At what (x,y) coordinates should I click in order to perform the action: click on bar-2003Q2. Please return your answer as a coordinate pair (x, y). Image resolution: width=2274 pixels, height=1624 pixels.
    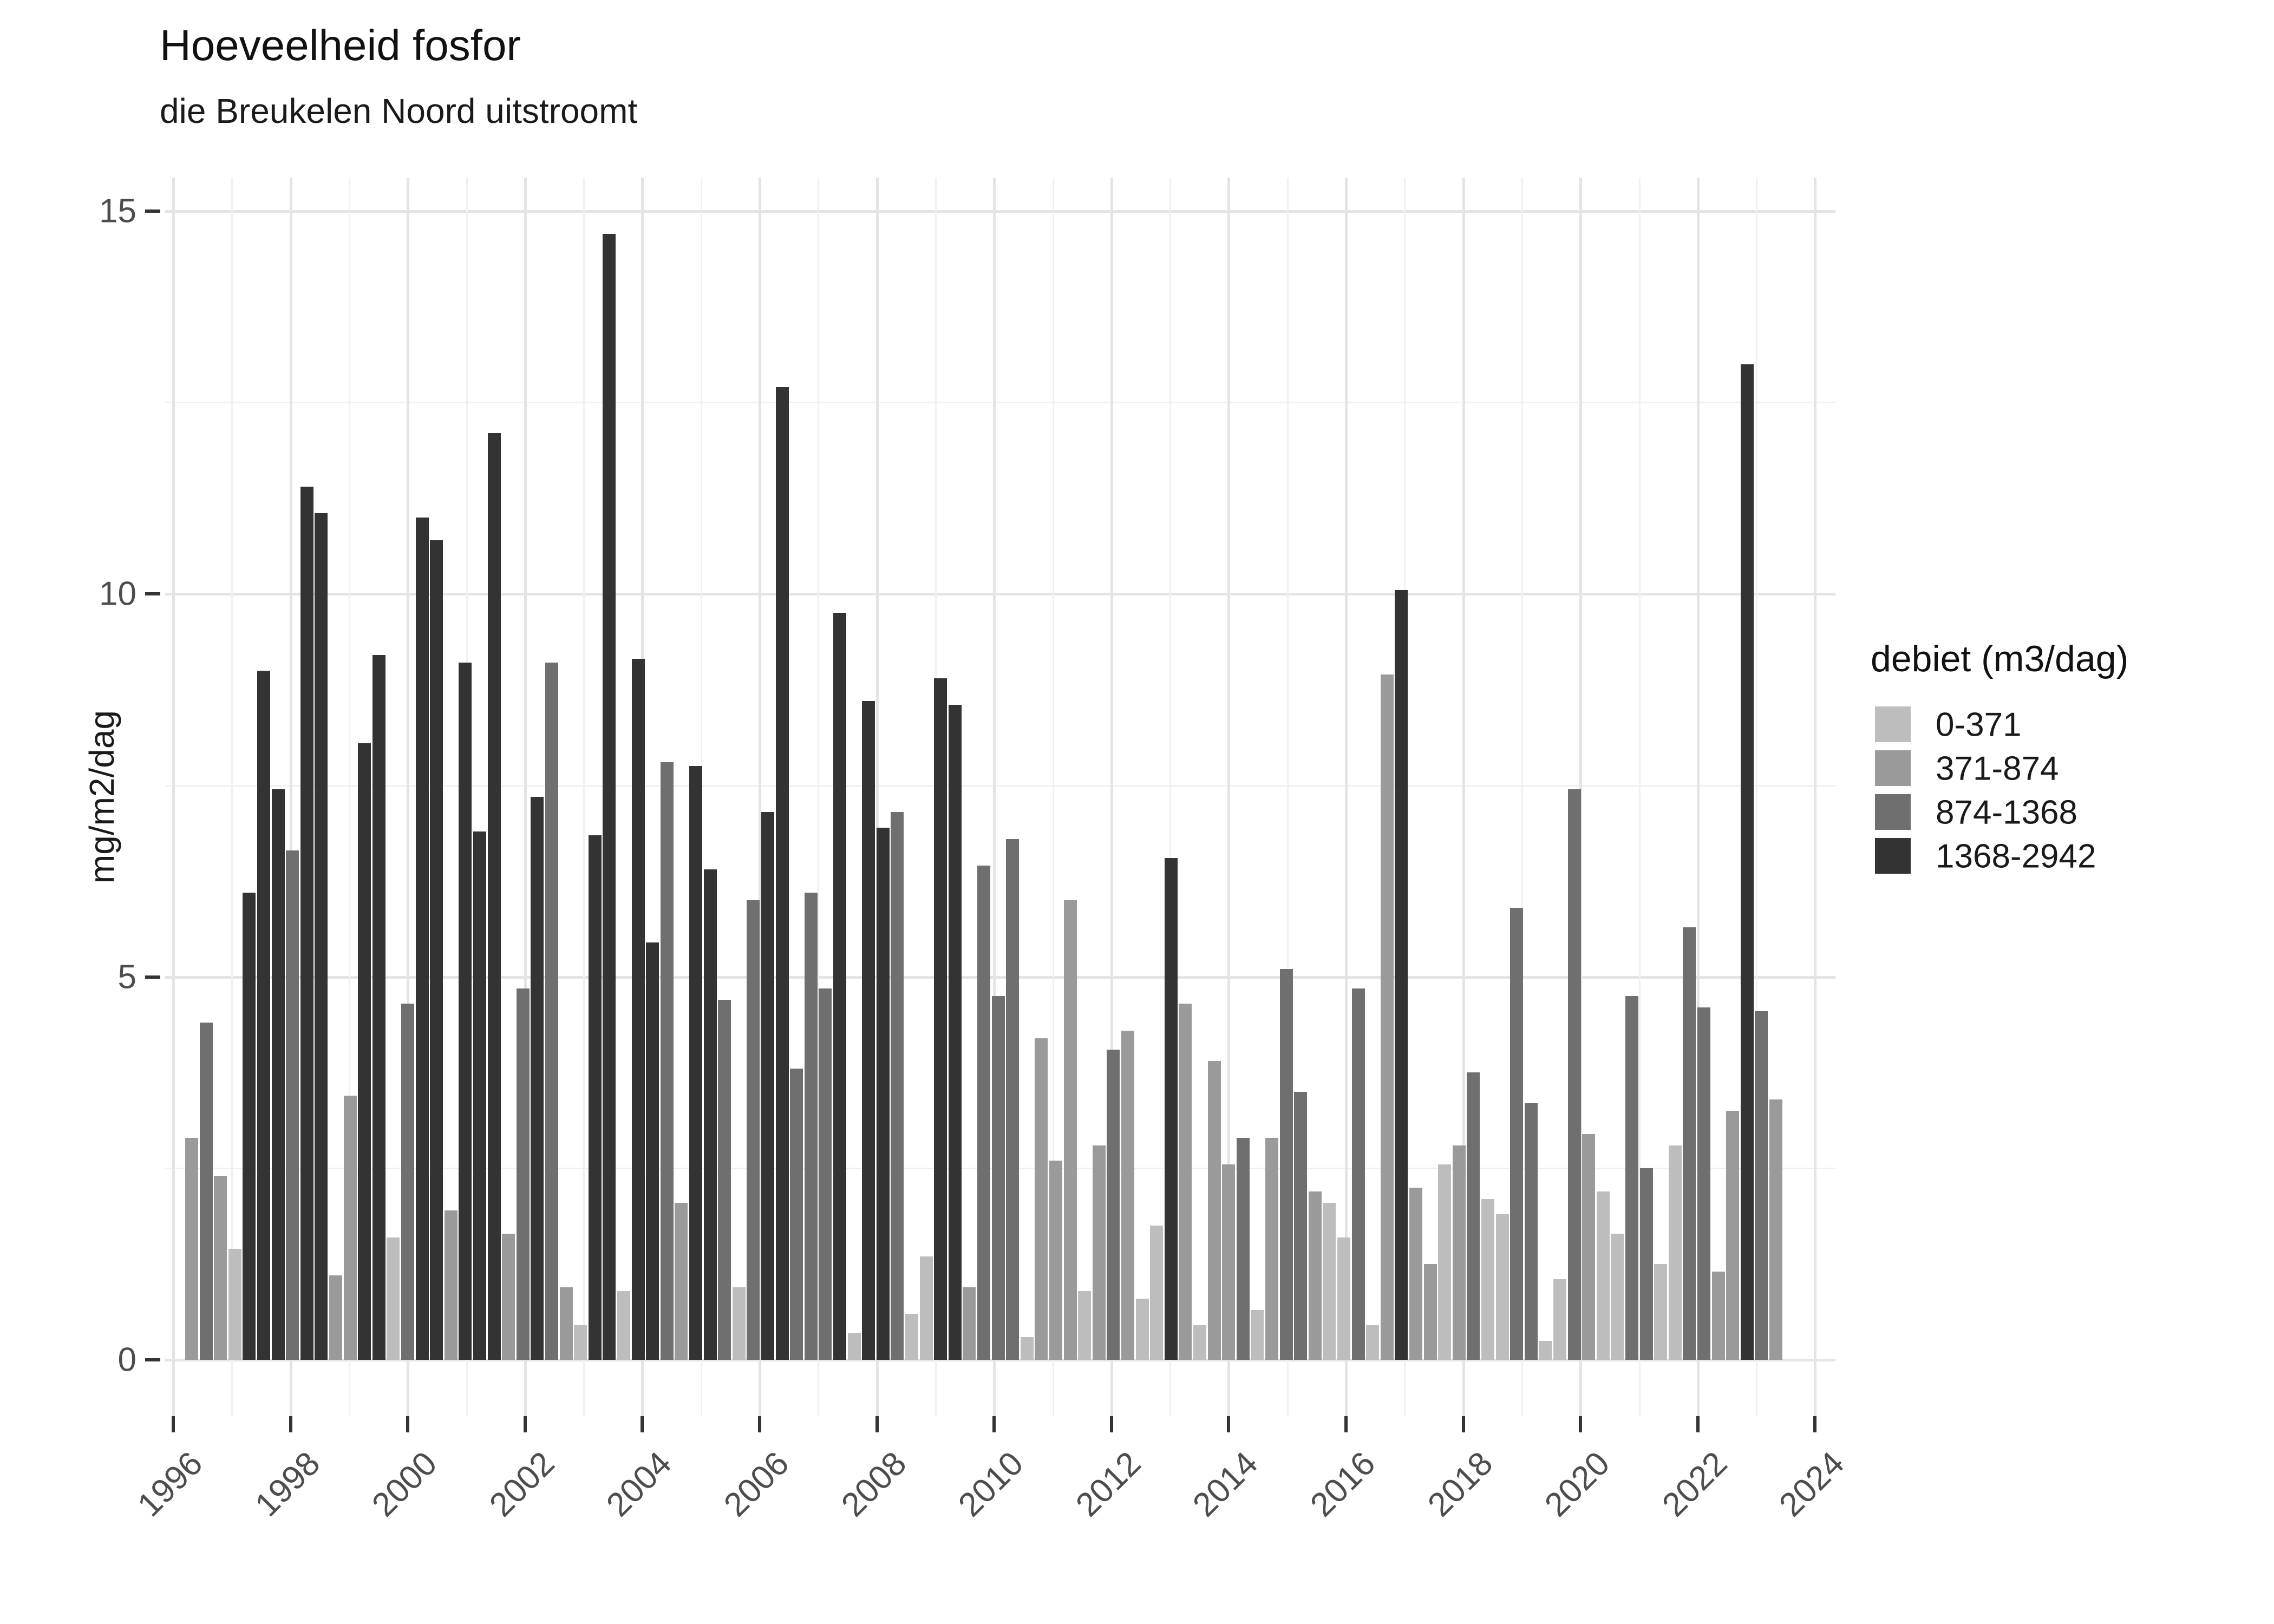
    Looking at the image, I should click on (610, 797).